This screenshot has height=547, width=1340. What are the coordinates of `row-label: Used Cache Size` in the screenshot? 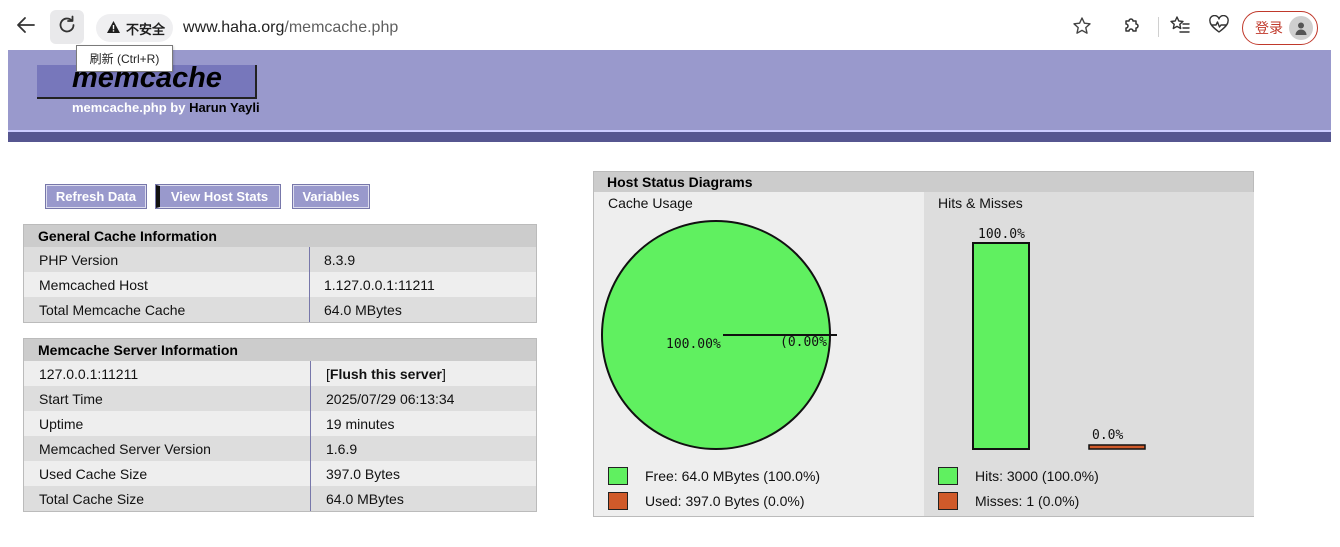 It's located at (167, 473).